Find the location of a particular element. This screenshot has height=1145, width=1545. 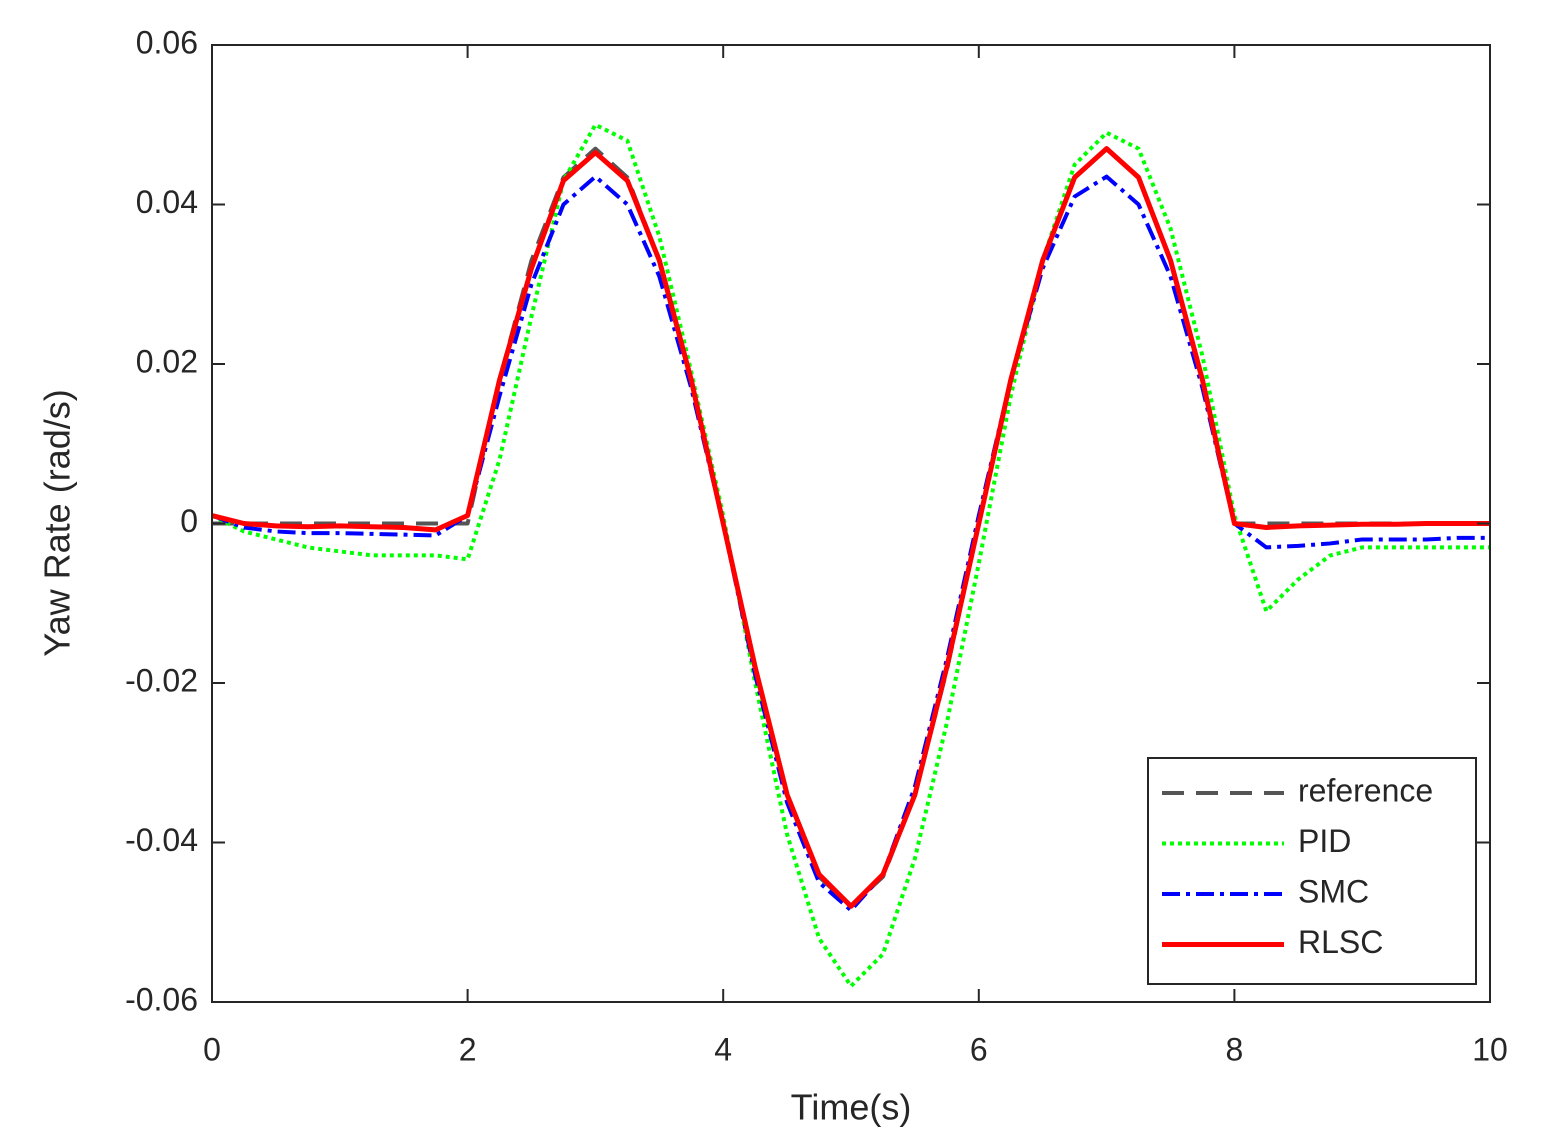

y-axis-label: Yaw Rate (rad/s) is located at coordinates (57, 522).